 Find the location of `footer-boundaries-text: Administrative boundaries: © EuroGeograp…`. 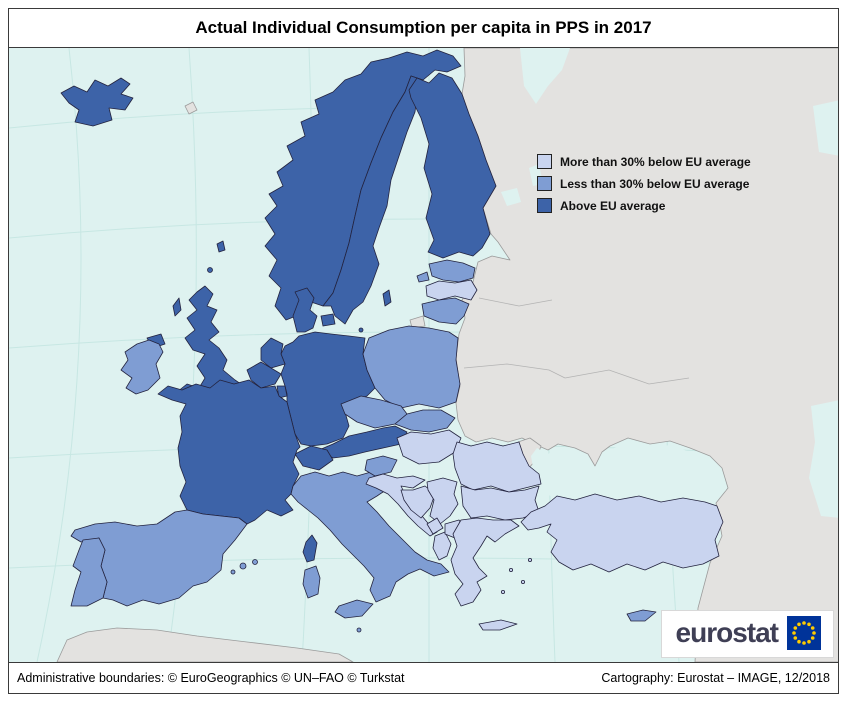

footer-boundaries-text: Administrative boundaries: © EuroGeograp… is located at coordinates (211, 678).